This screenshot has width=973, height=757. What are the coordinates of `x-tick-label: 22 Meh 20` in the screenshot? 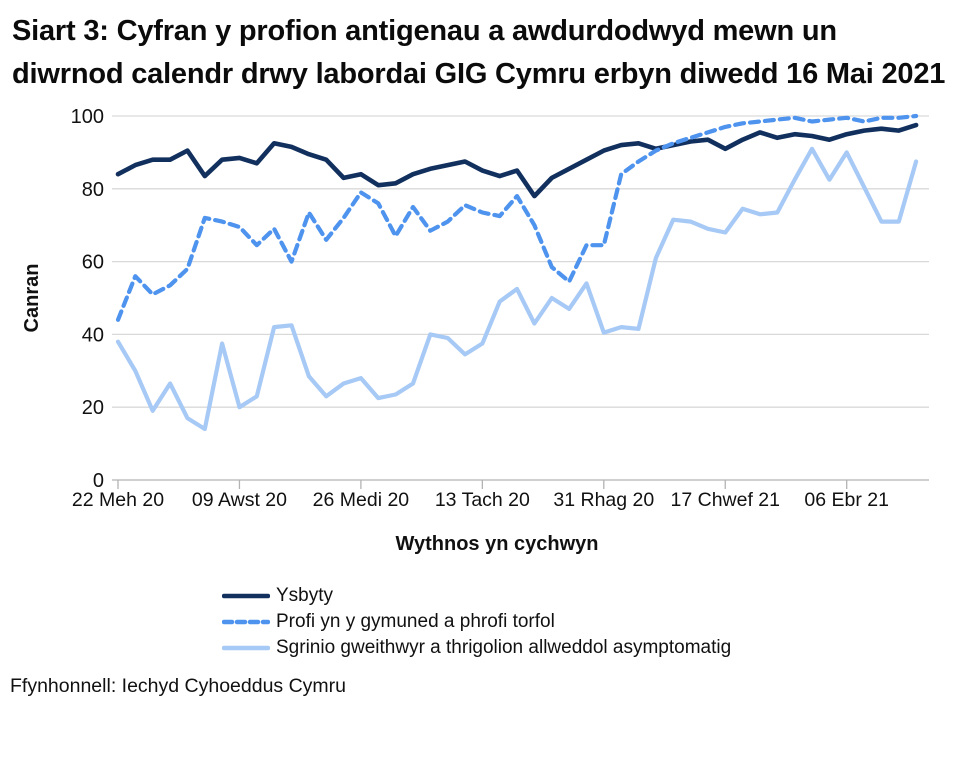 It's located at (118, 500).